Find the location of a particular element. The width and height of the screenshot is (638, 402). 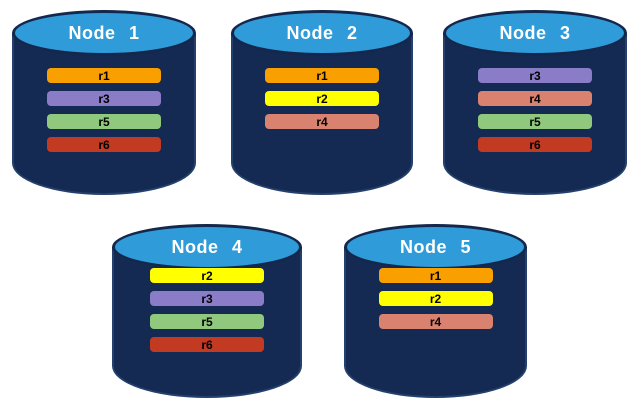

node-2-cylinder: Node 2 r1 r2 r4 is located at coordinates (322, 102).